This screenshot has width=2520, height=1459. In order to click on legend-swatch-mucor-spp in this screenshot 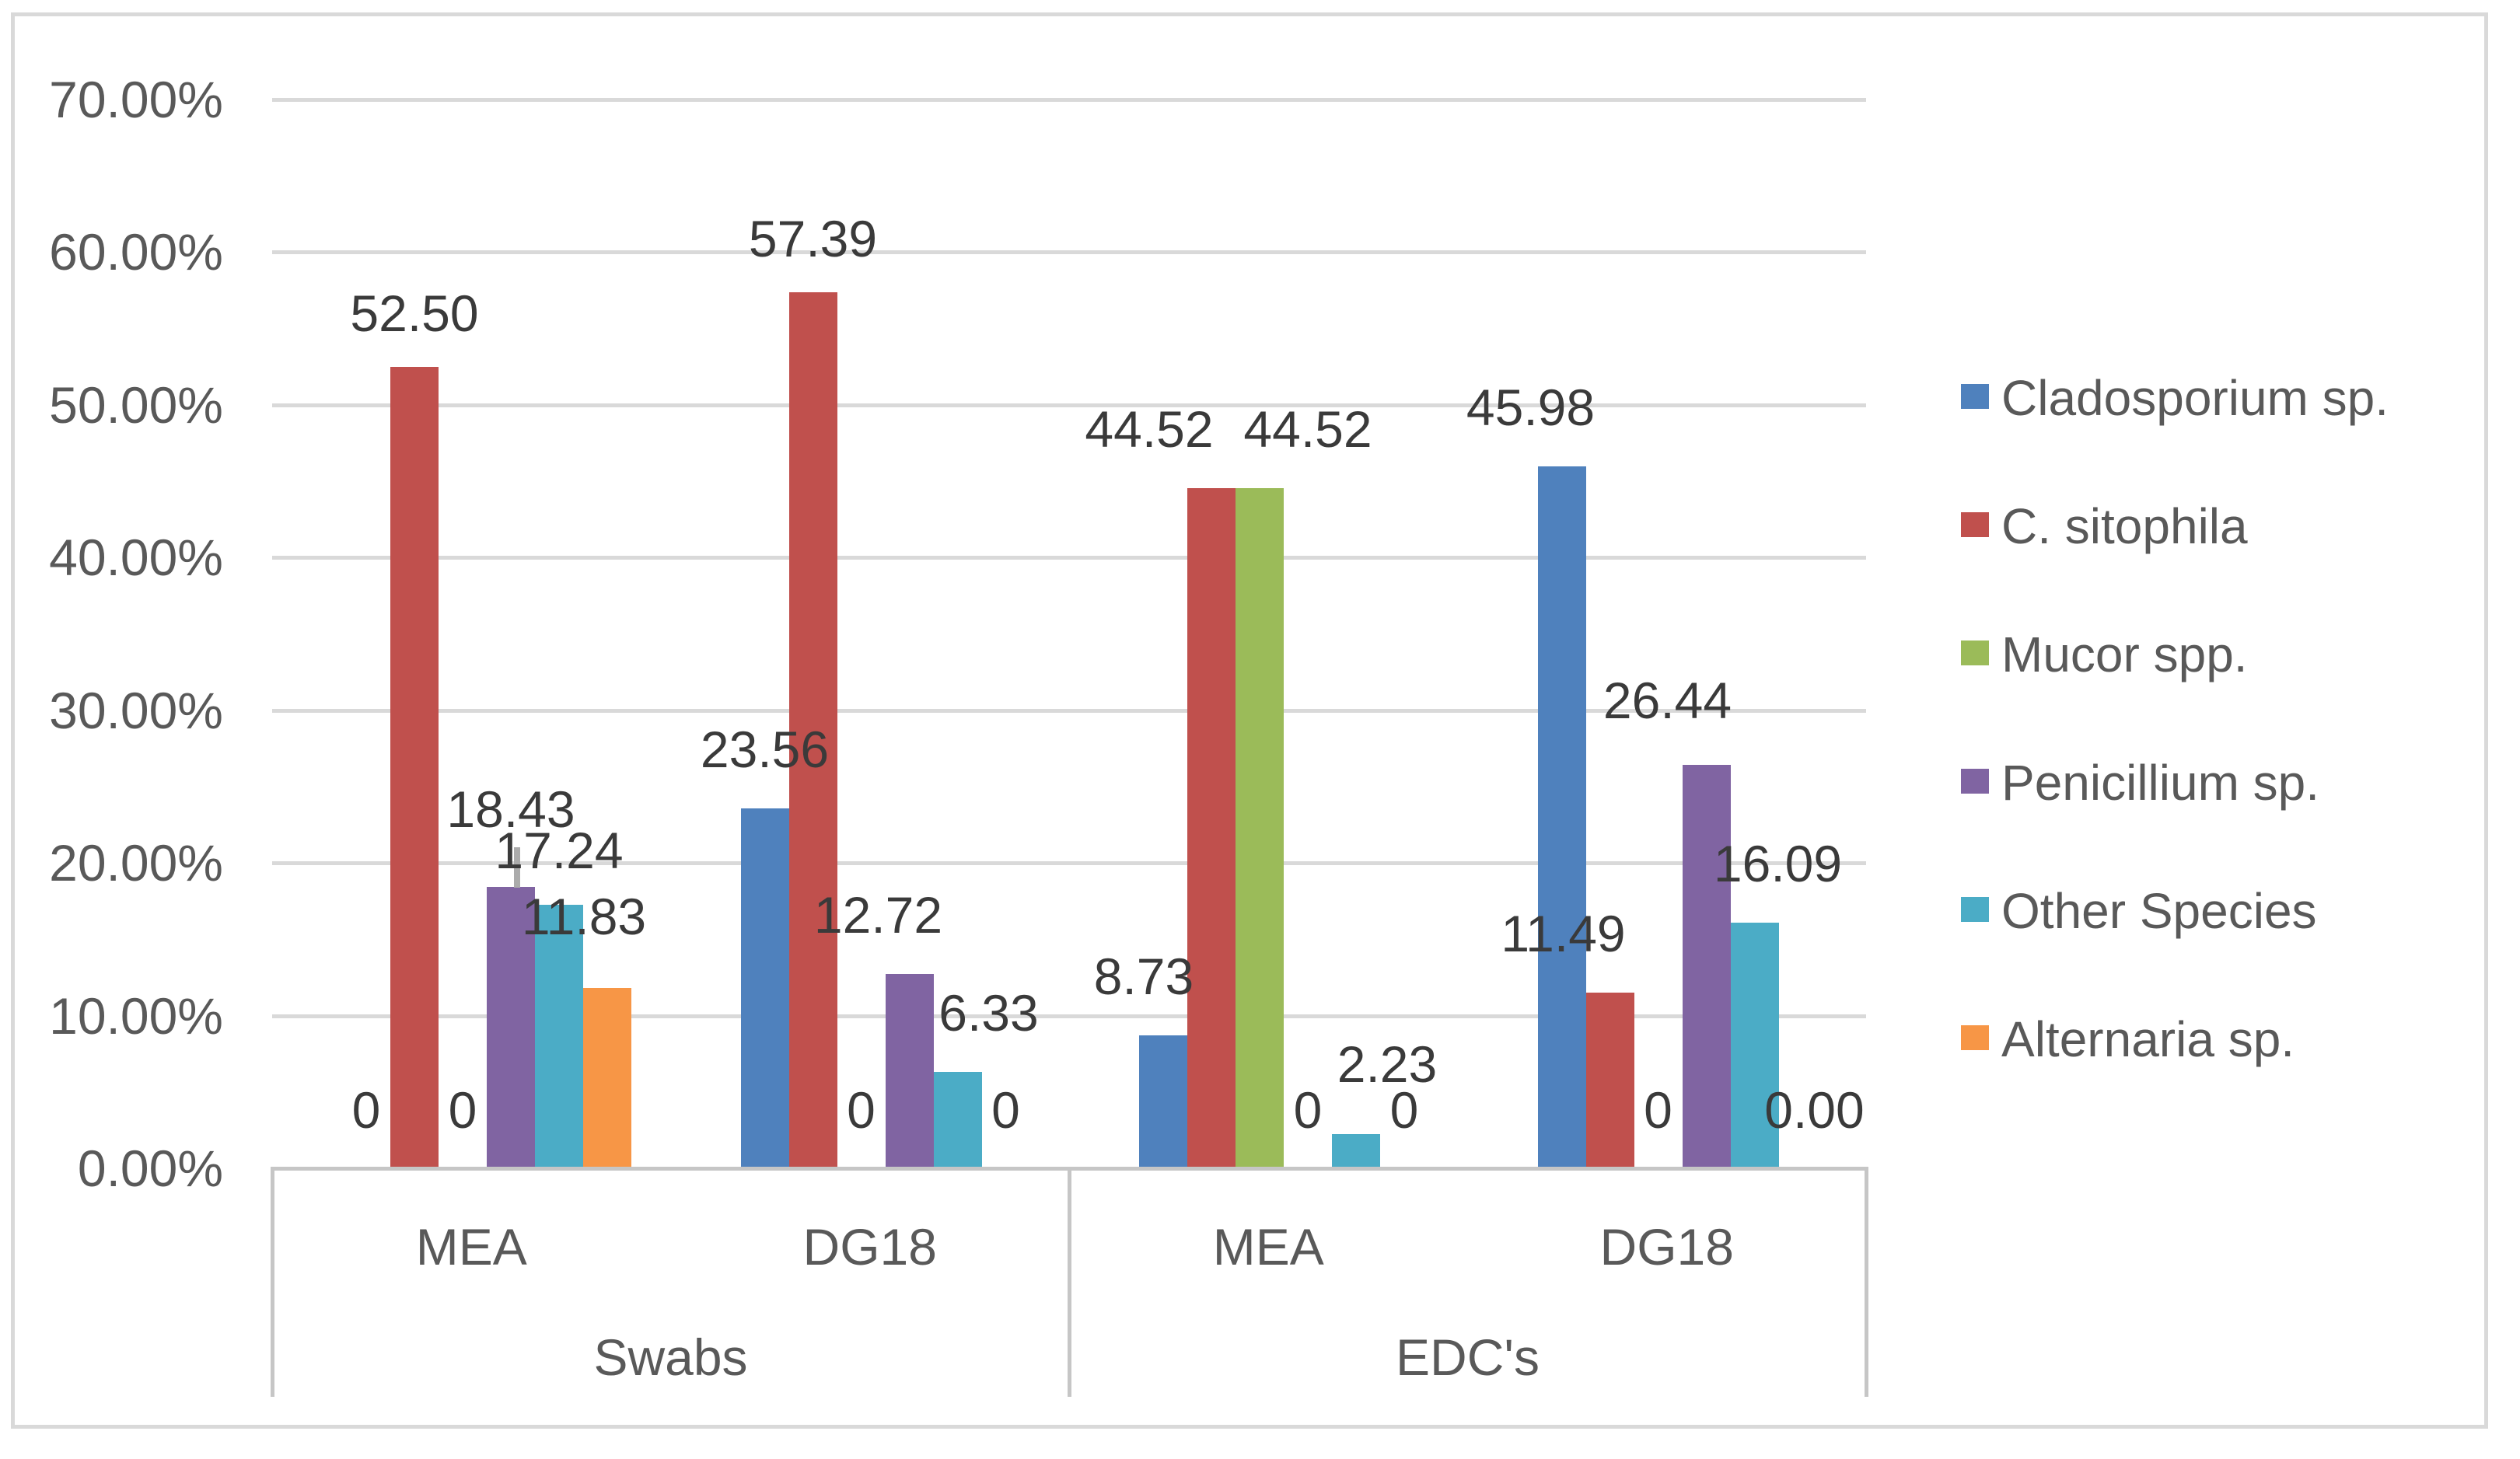, I will do `click(1975, 652)`.